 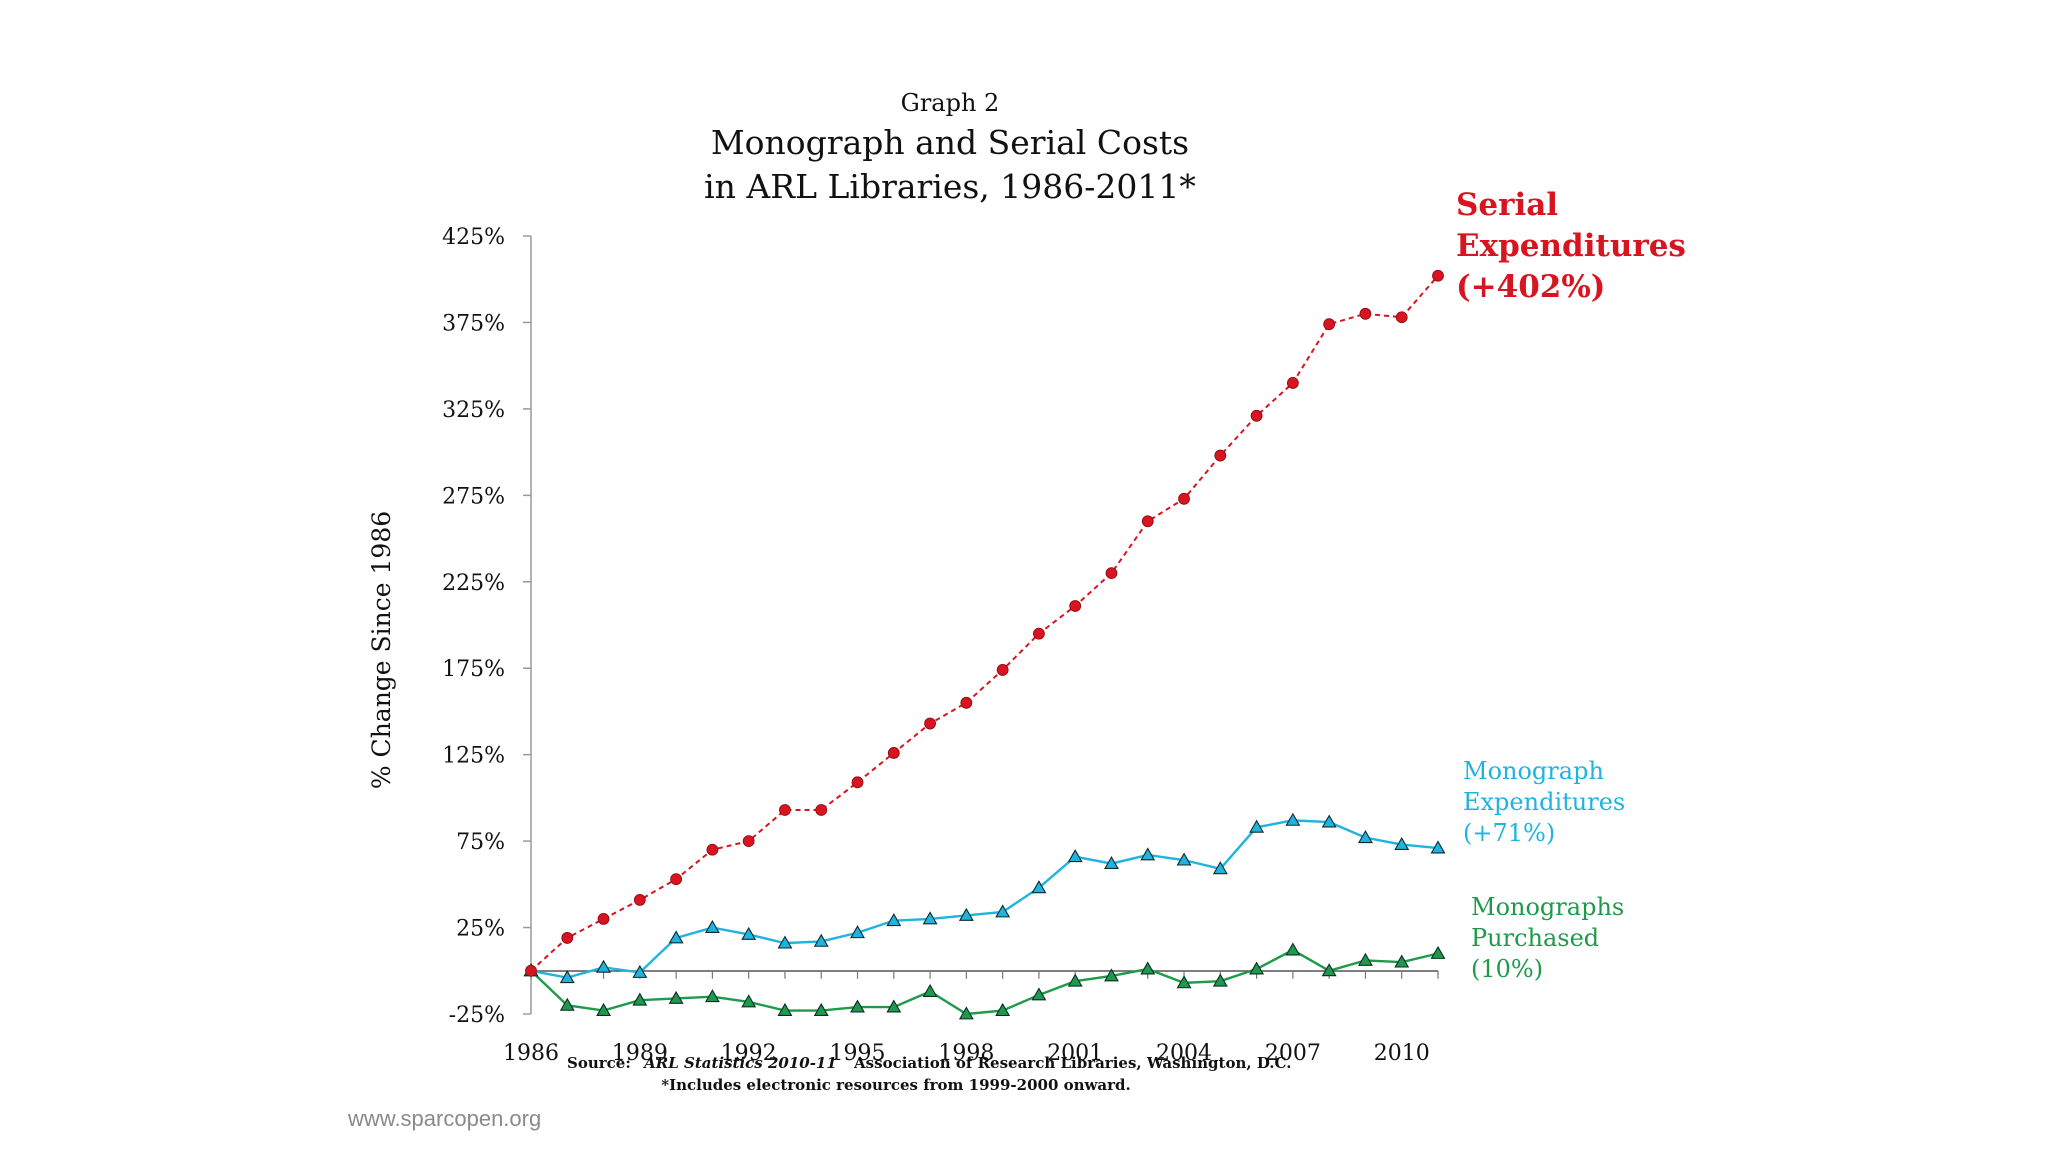 What do you see at coordinates (477, 1015) in the screenshot?
I see `y-tick-label: -25%` at bounding box center [477, 1015].